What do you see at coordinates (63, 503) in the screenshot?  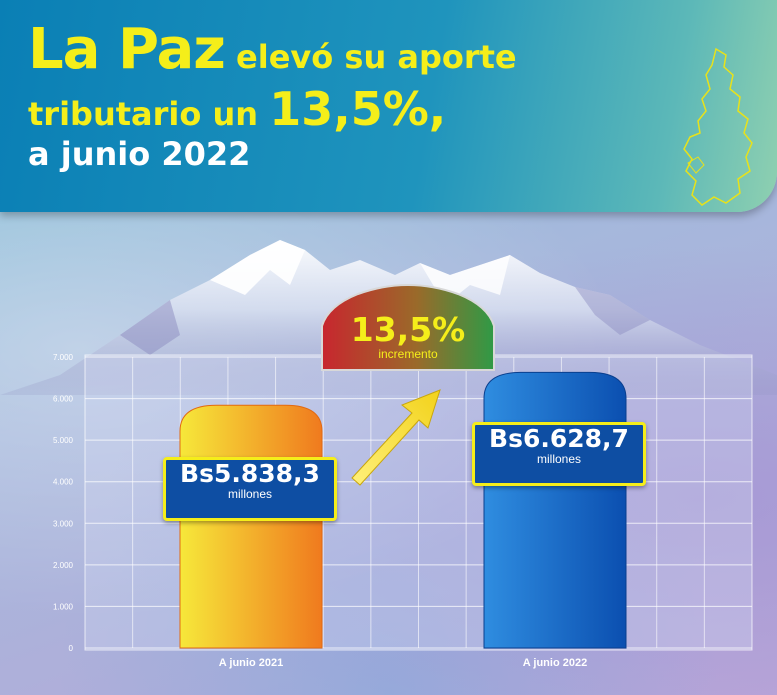 I see `y-axis: 0 1.000 2.000 3.000 4.000 5.000 6.000 7.000` at bounding box center [63, 503].